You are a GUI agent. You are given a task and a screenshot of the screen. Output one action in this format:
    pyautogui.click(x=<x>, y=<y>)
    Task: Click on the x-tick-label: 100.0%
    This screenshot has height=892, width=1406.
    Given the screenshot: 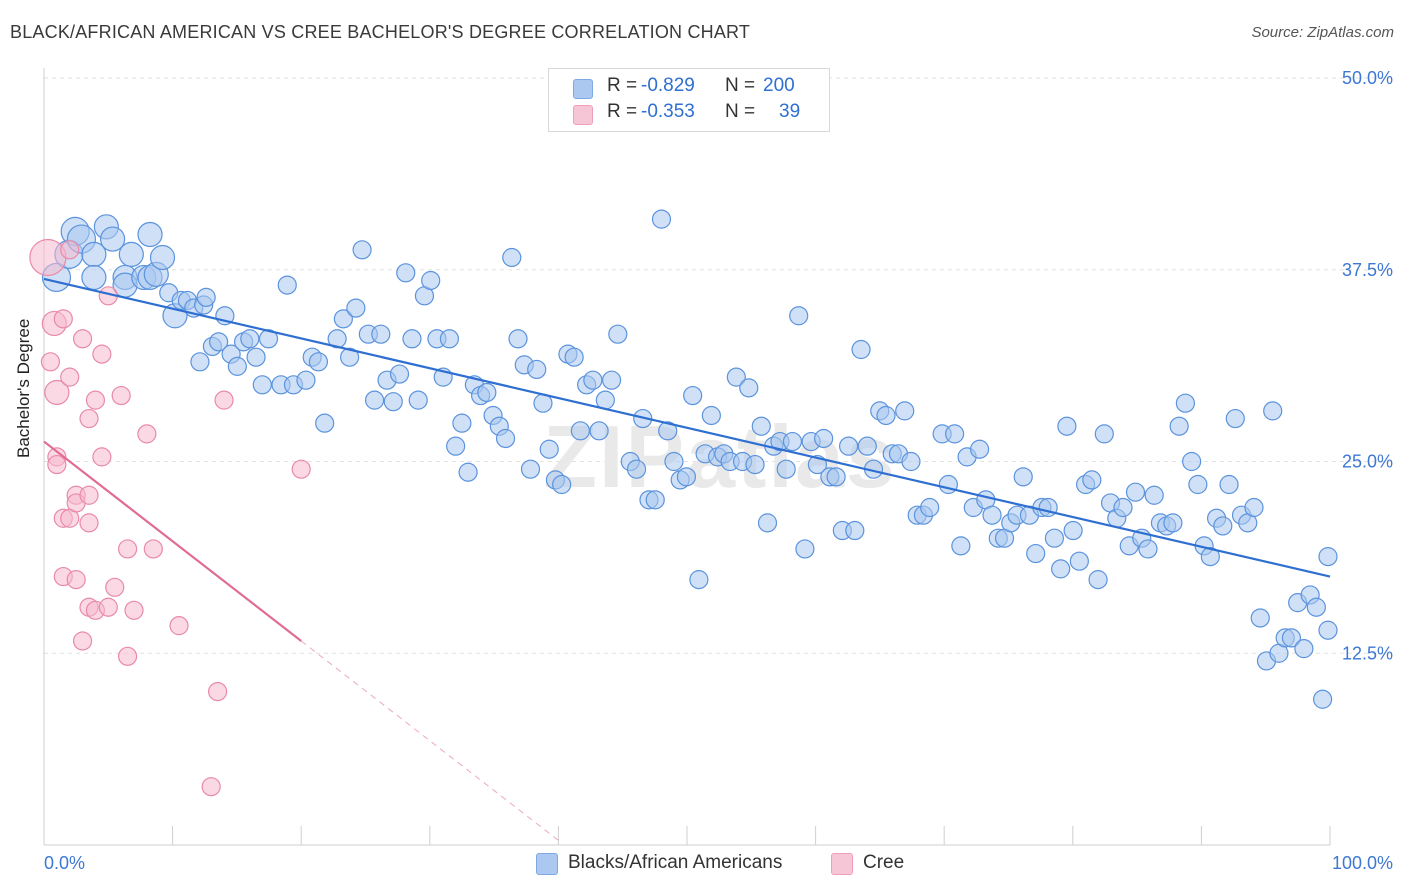 What is the action you would take?
    pyautogui.click(x=1362, y=863)
    